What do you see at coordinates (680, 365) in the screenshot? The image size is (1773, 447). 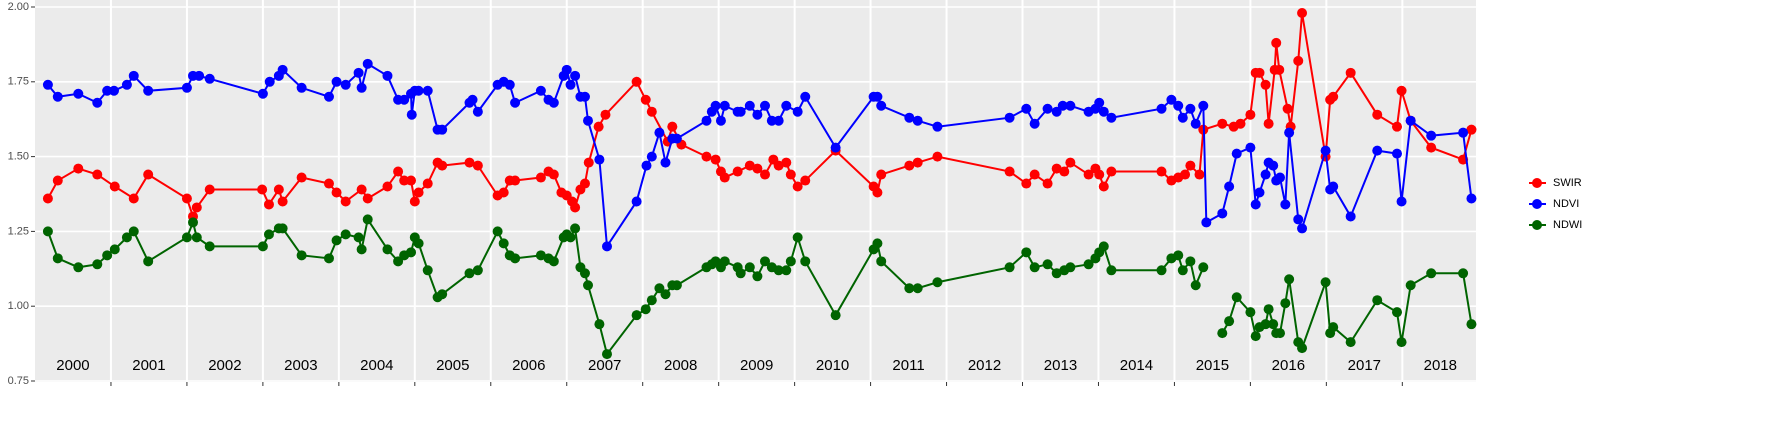 I see `year-label: 2008` at bounding box center [680, 365].